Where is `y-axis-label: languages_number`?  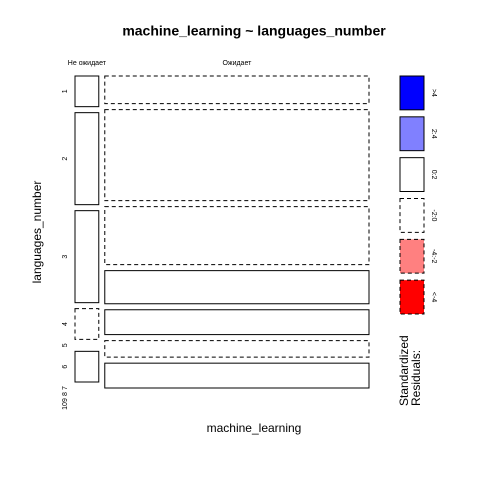 y-axis-label: languages_number is located at coordinates (37, 232).